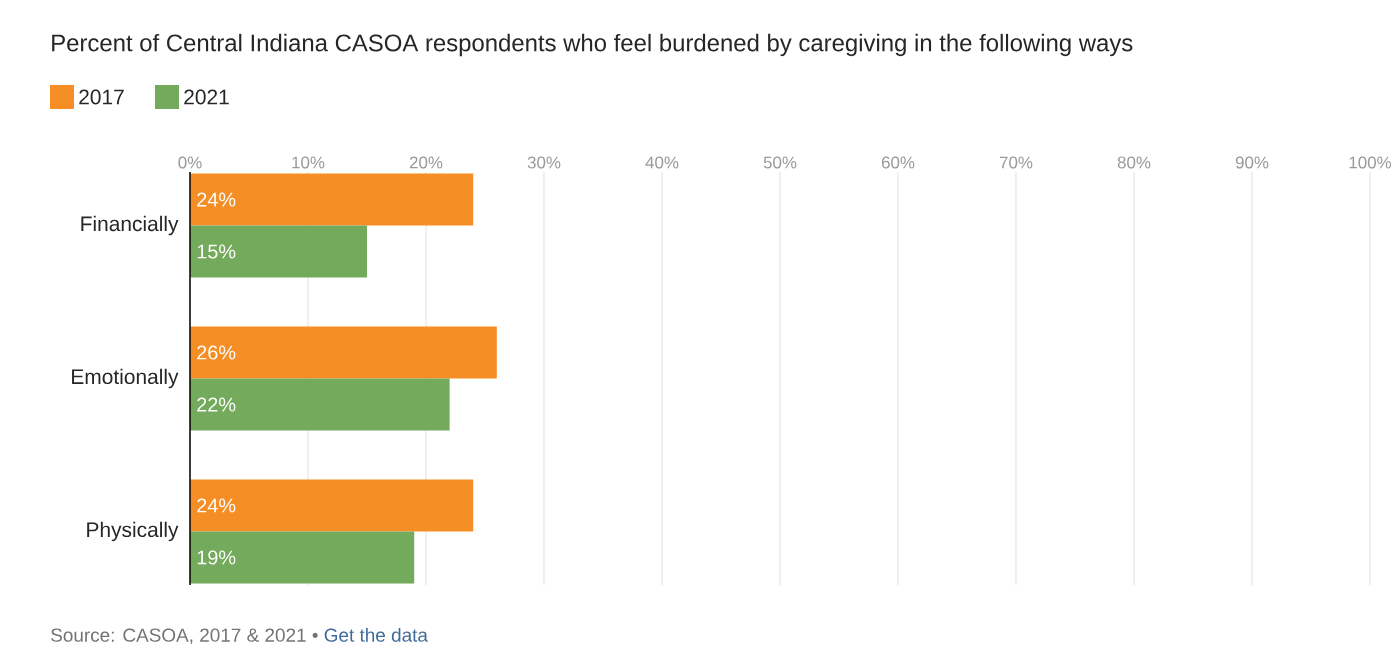 The image size is (1393, 662). I want to click on x-tick-label: 40%, so click(662, 162).